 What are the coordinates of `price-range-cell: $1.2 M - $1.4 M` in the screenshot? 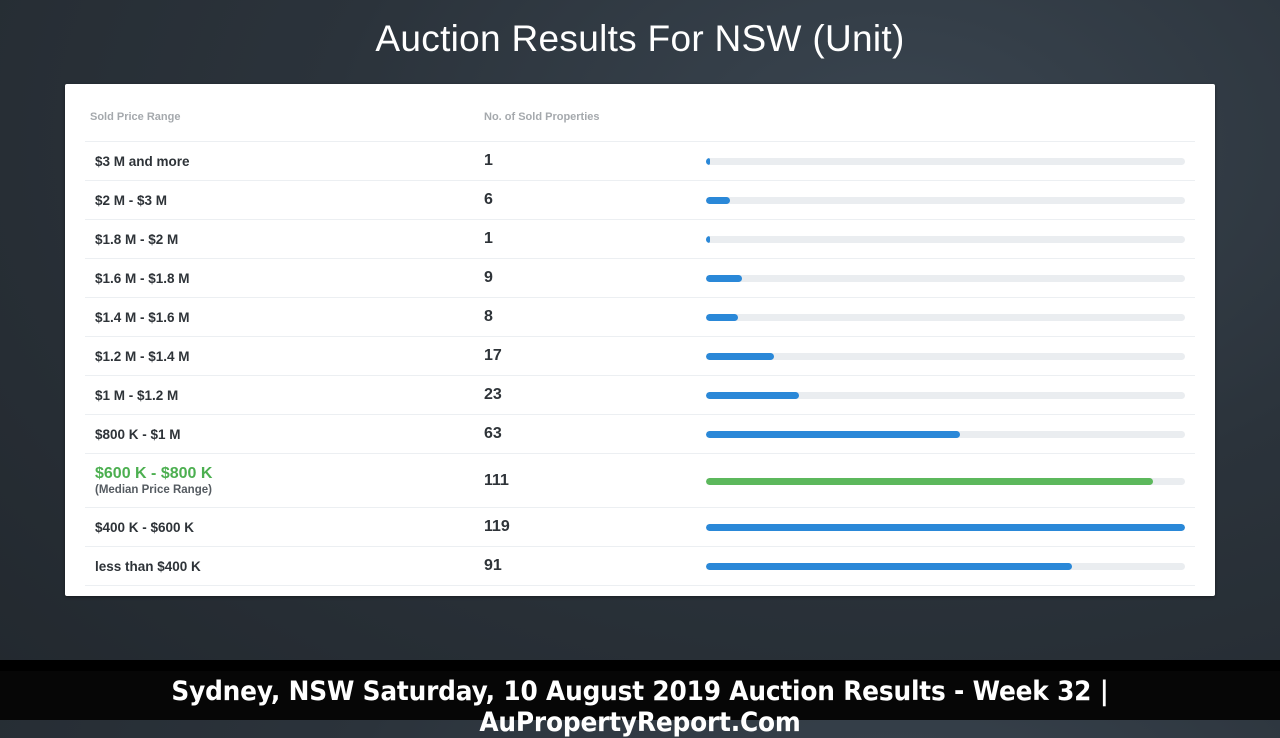 It's located at (142, 356).